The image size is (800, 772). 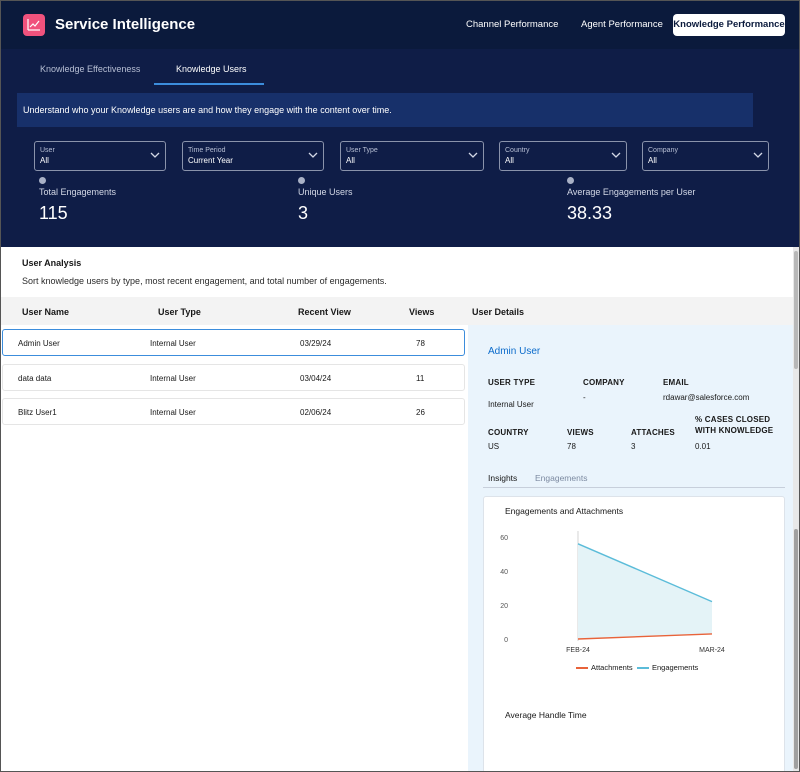 What do you see at coordinates (503, 478) in the screenshot?
I see `tab-insights: Insights` at bounding box center [503, 478].